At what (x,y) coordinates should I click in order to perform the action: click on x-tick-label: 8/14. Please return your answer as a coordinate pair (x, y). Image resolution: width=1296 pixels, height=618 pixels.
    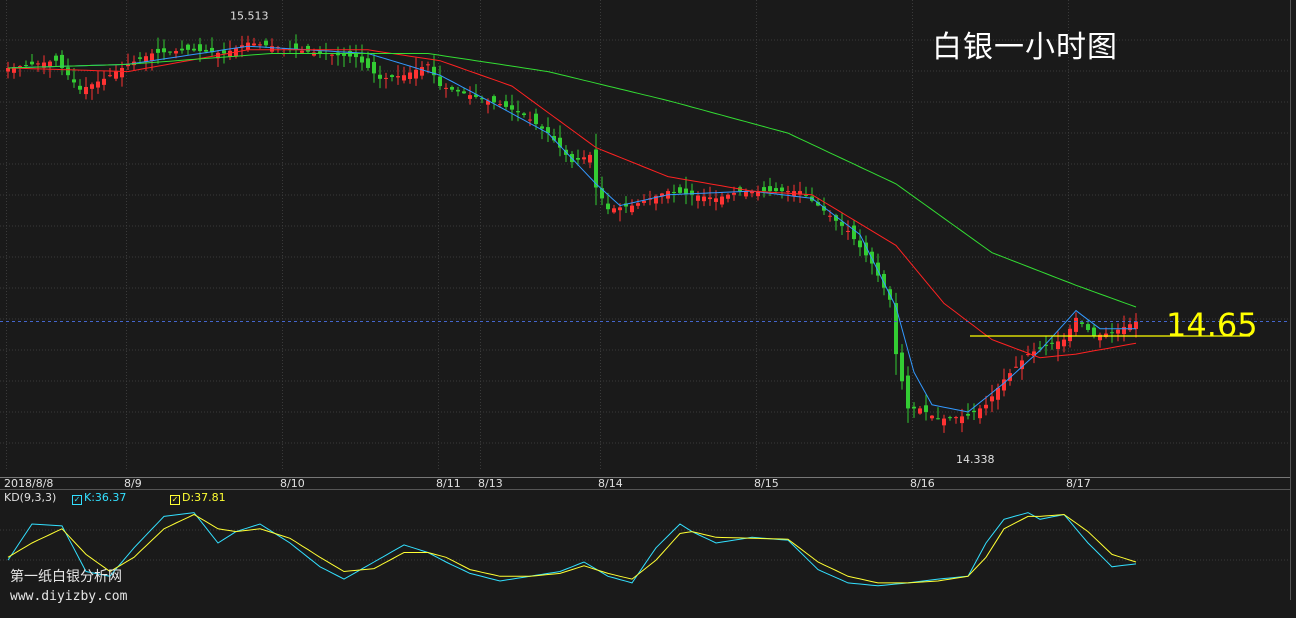
    Looking at the image, I should click on (610, 483).